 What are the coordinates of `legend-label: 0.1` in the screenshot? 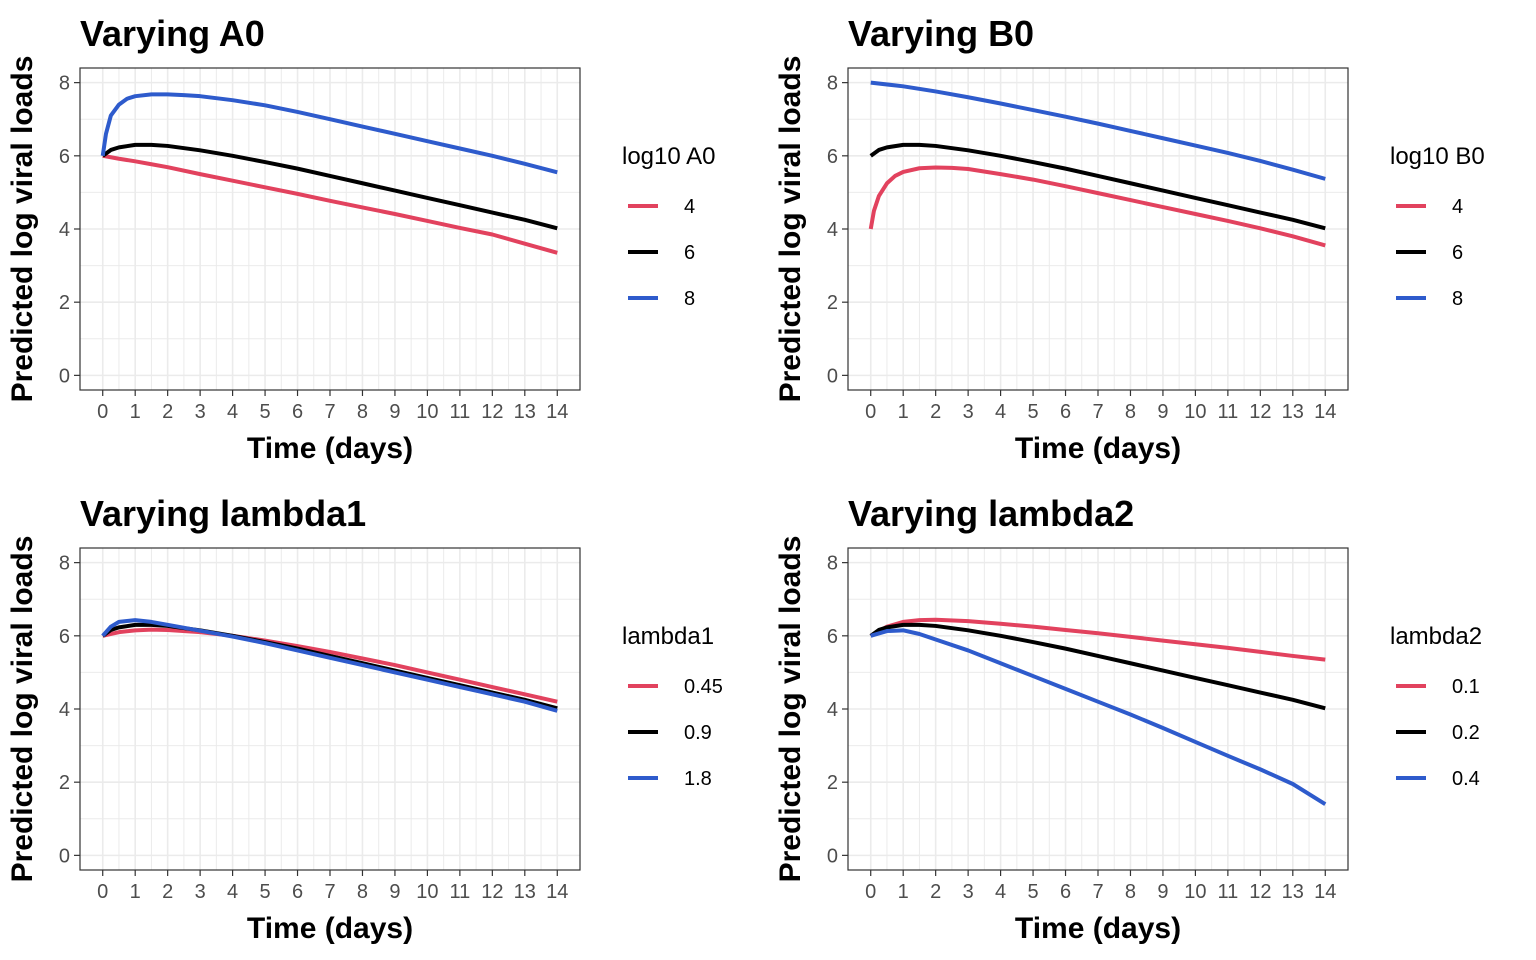 It's located at (1466, 687).